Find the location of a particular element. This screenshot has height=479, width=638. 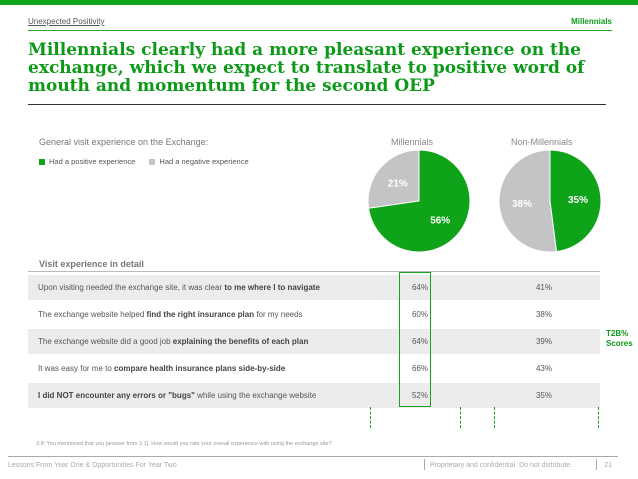

non-millennials-value: 39% is located at coordinates (543, 341).